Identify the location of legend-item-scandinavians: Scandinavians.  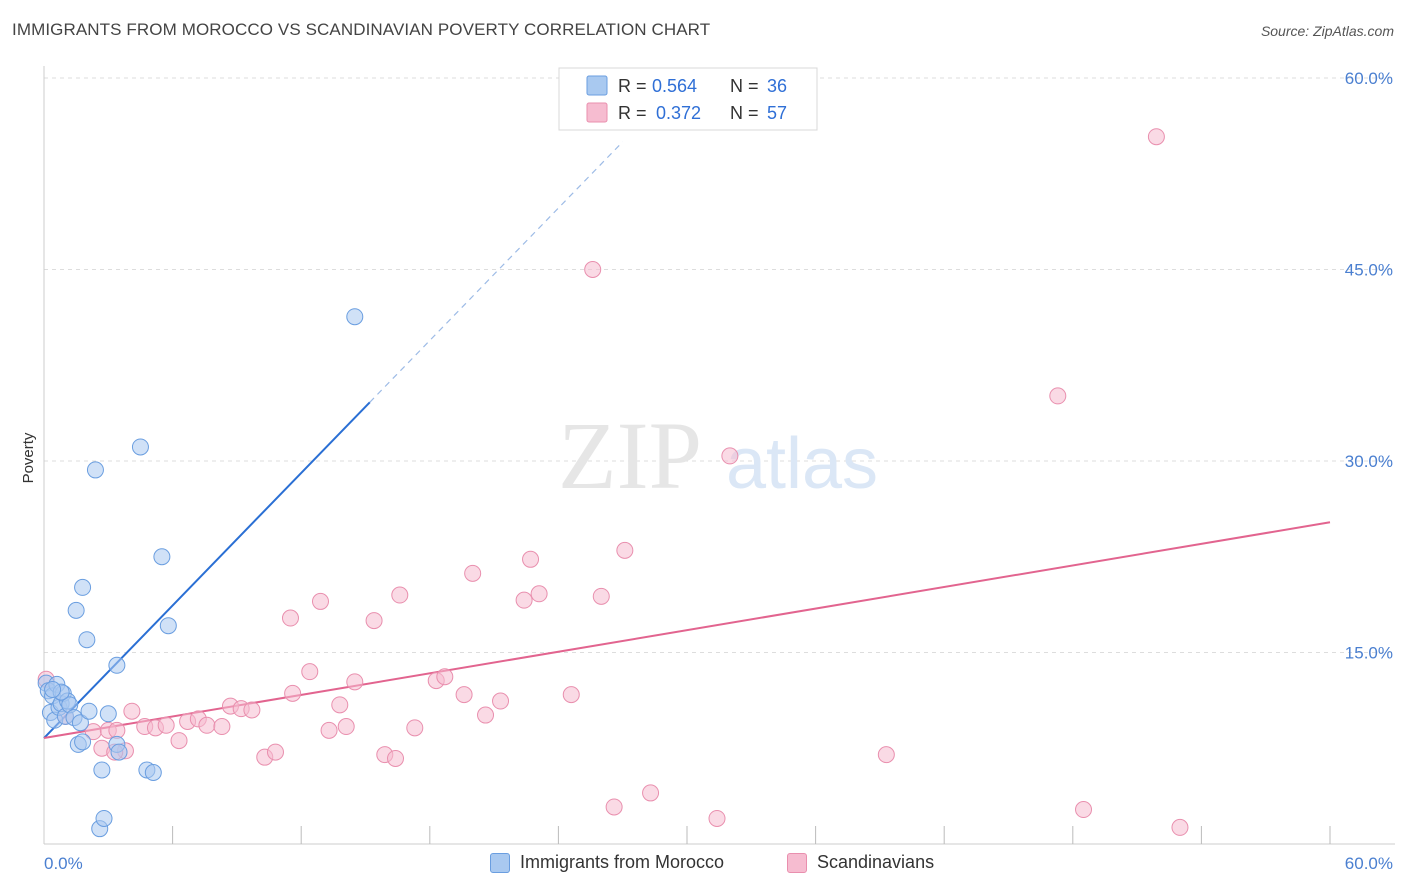
(860, 862).